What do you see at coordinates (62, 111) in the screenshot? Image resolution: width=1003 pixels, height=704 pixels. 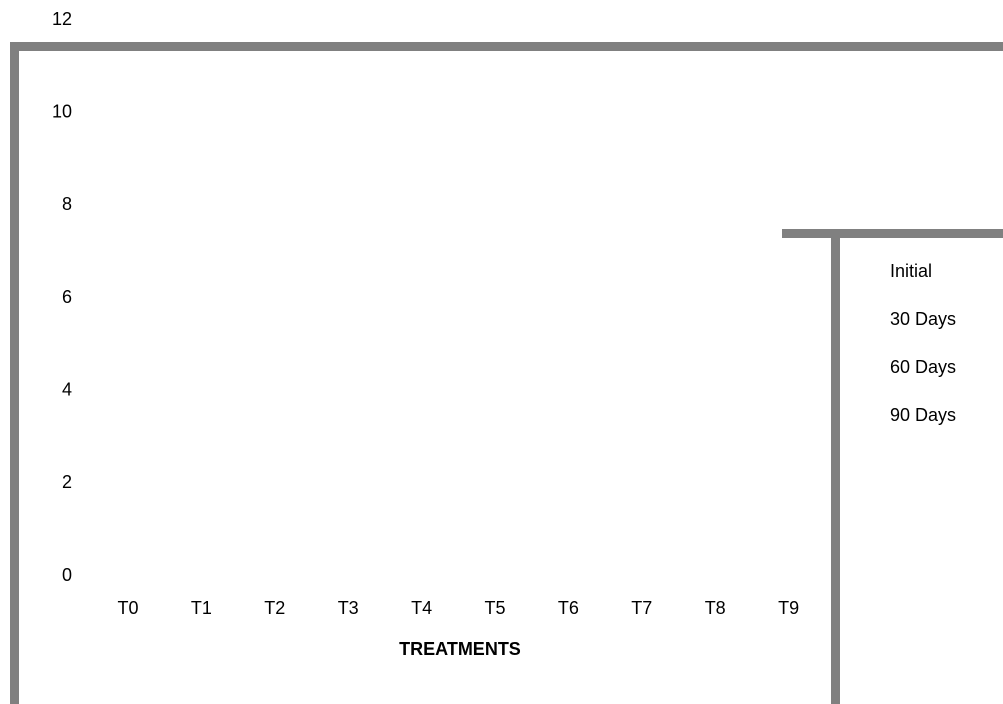 I see `y-tick-label: 10` at bounding box center [62, 111].